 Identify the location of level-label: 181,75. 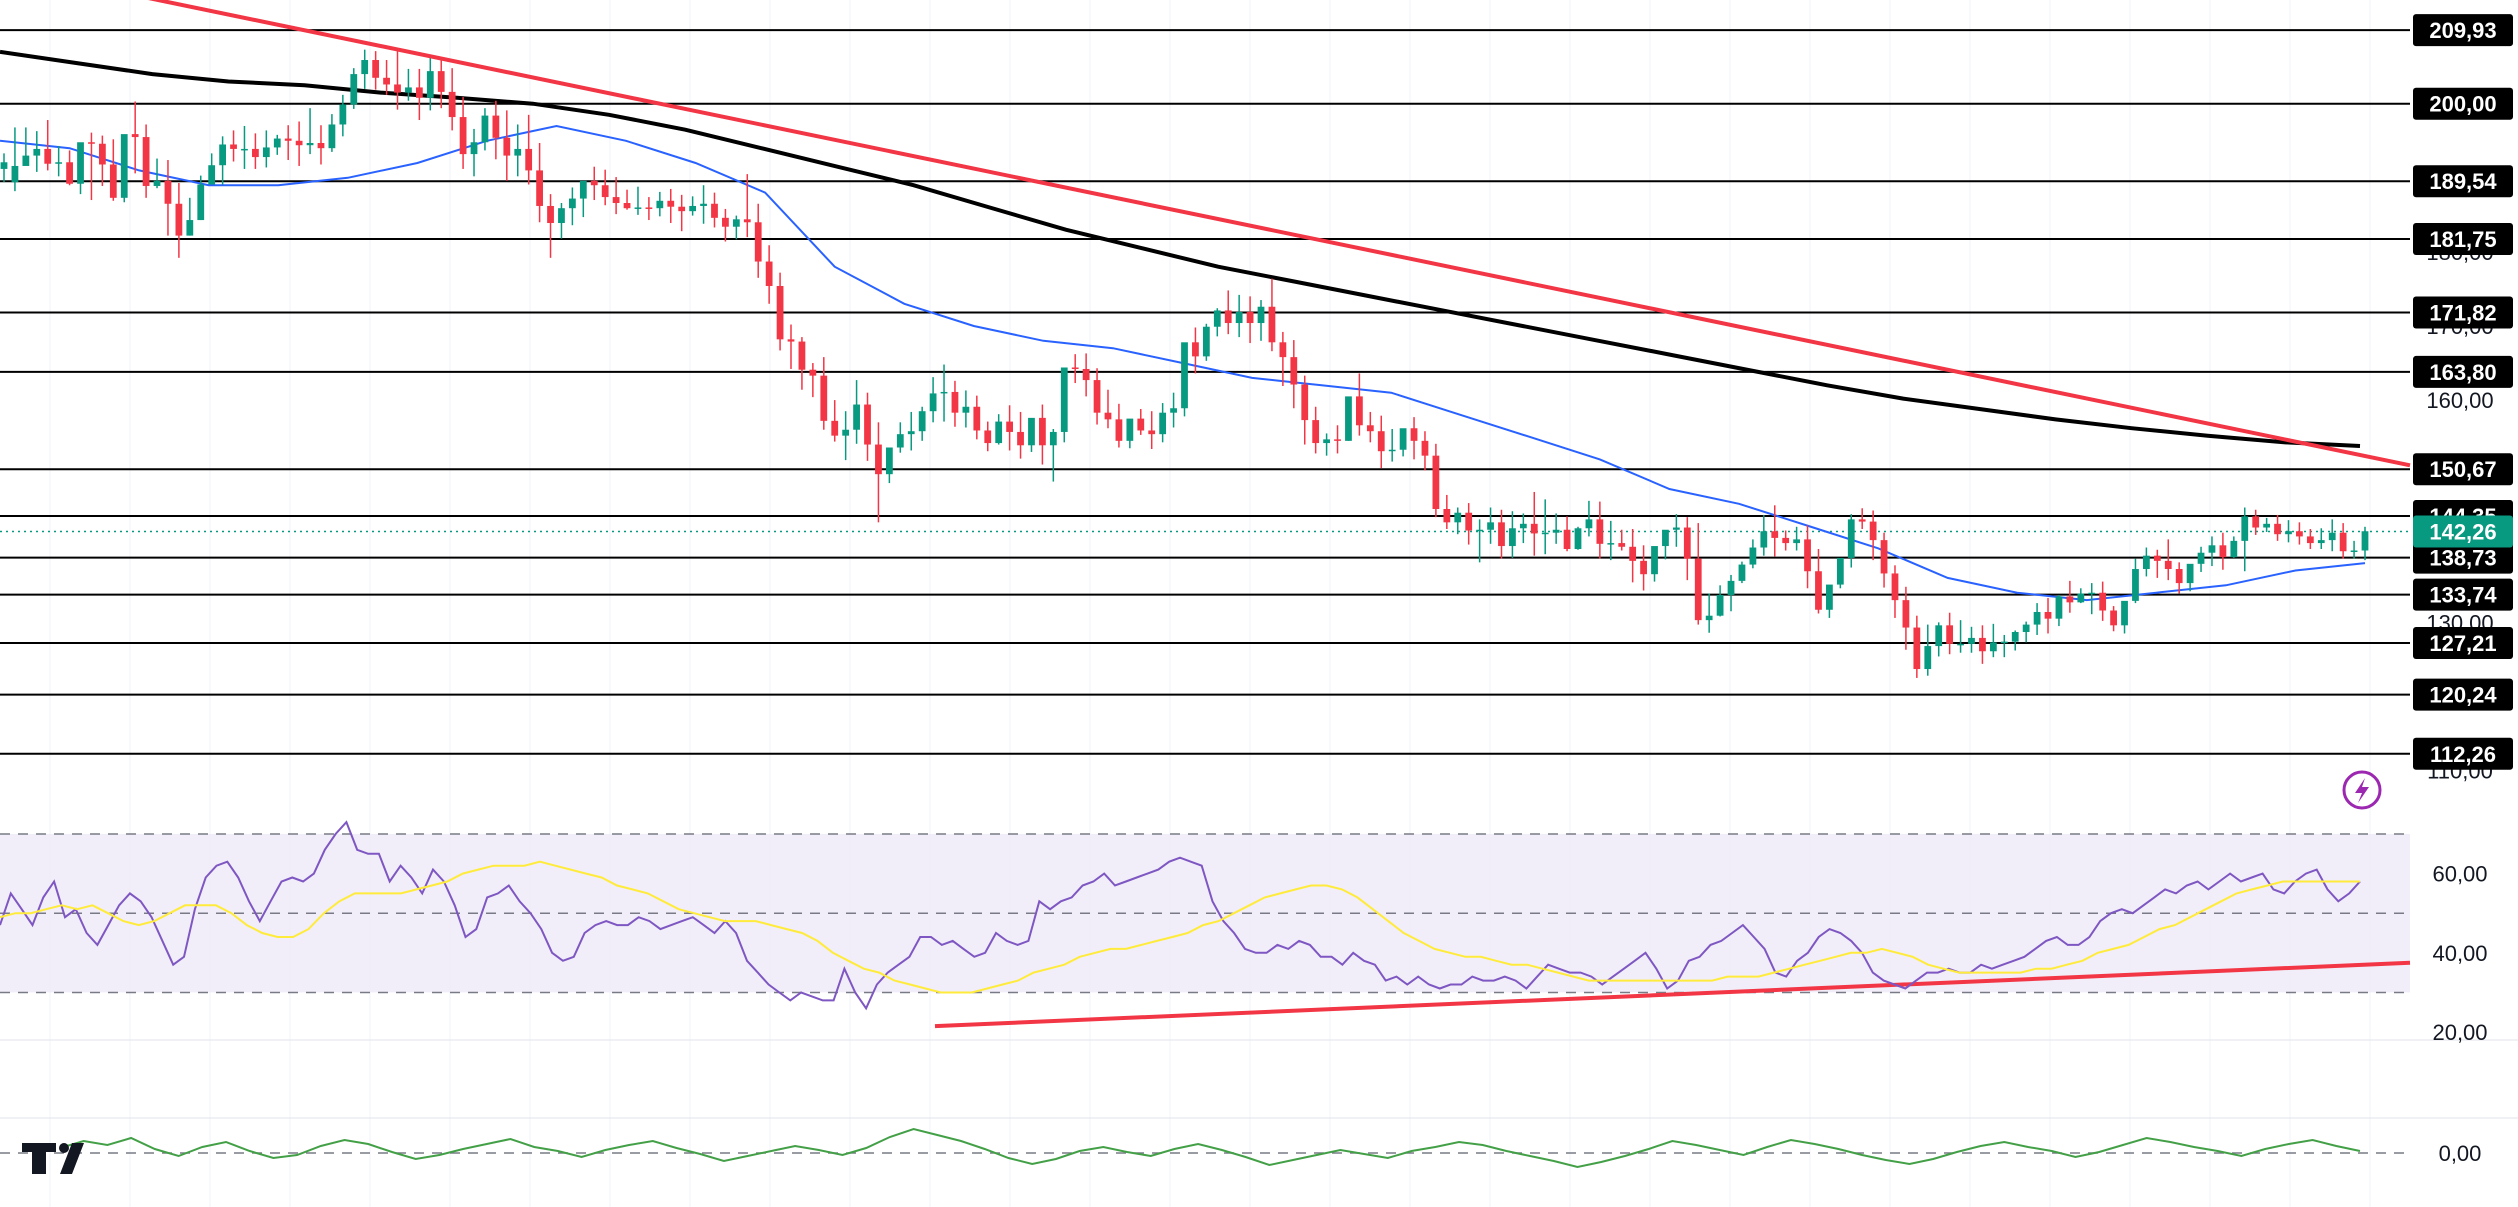
(2463, 238).